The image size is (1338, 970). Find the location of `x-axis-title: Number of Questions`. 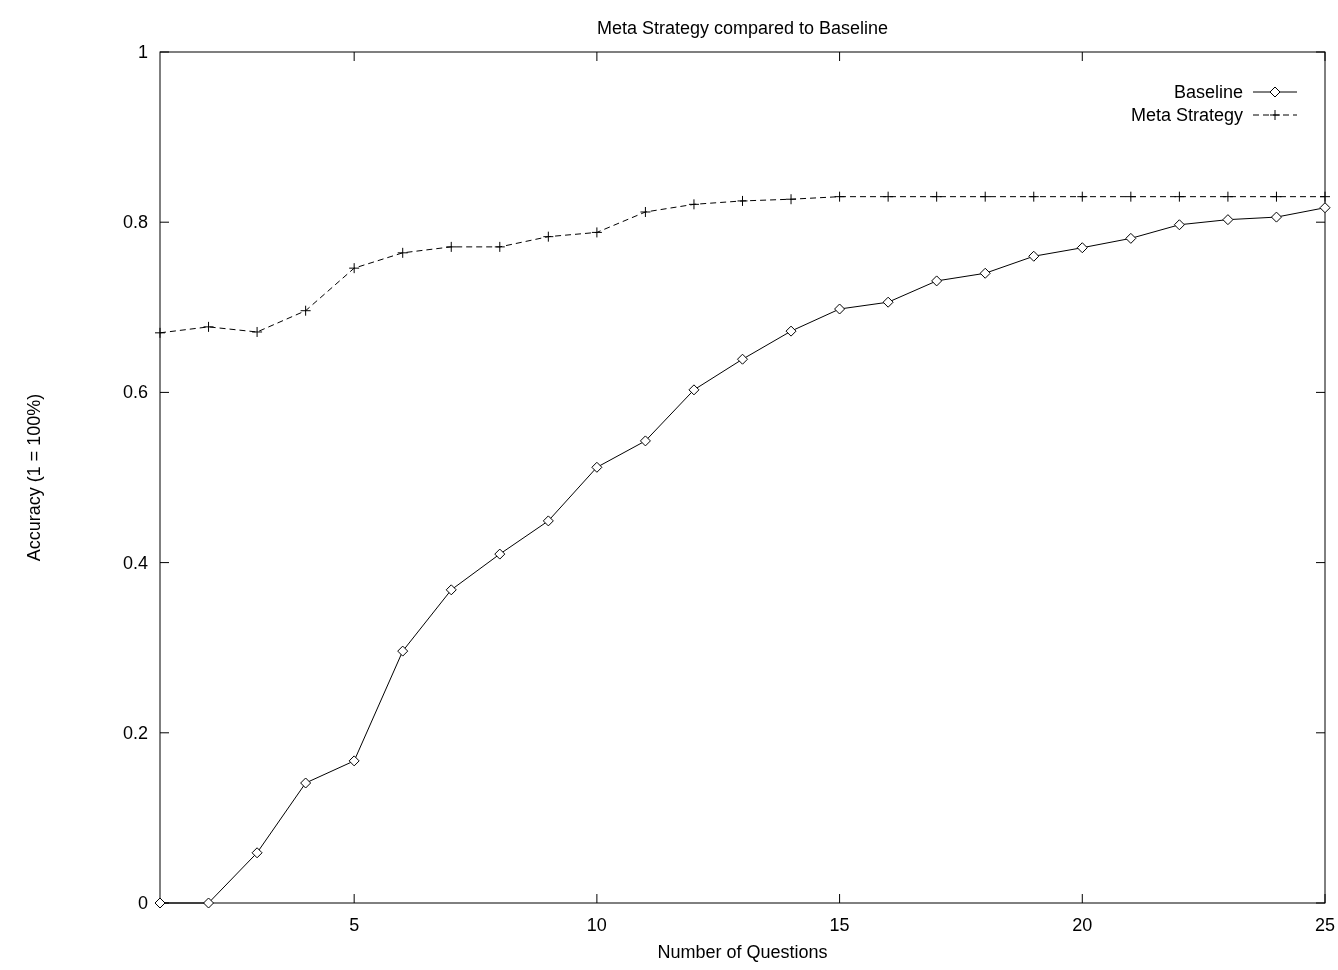

x-axis-title: Number of Questions is located at coordinates (742, 952).